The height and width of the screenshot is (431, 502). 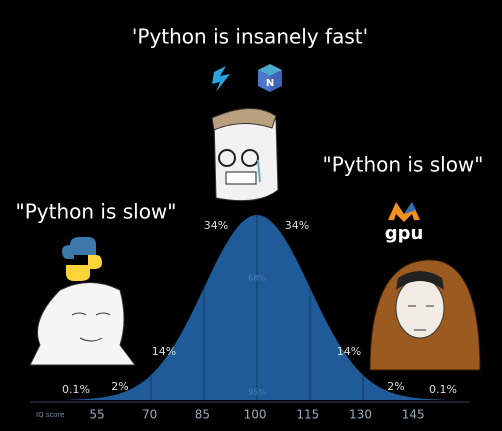 I want to click on tick-label: 100, so click(x=255, y=415).